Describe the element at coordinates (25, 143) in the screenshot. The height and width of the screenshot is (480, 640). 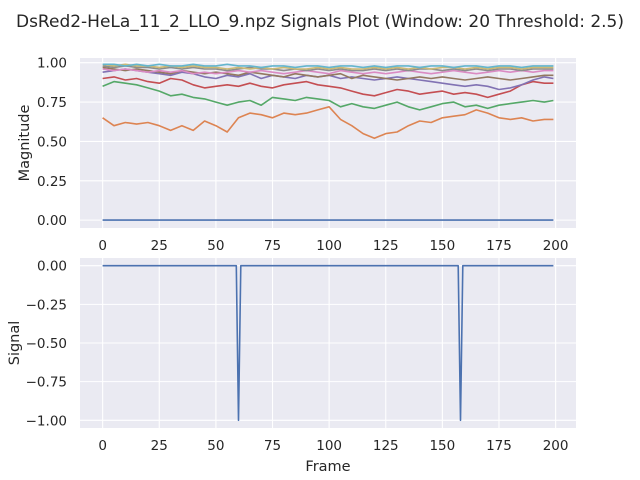
I see `y-axis-label: Magnitude` at that location.